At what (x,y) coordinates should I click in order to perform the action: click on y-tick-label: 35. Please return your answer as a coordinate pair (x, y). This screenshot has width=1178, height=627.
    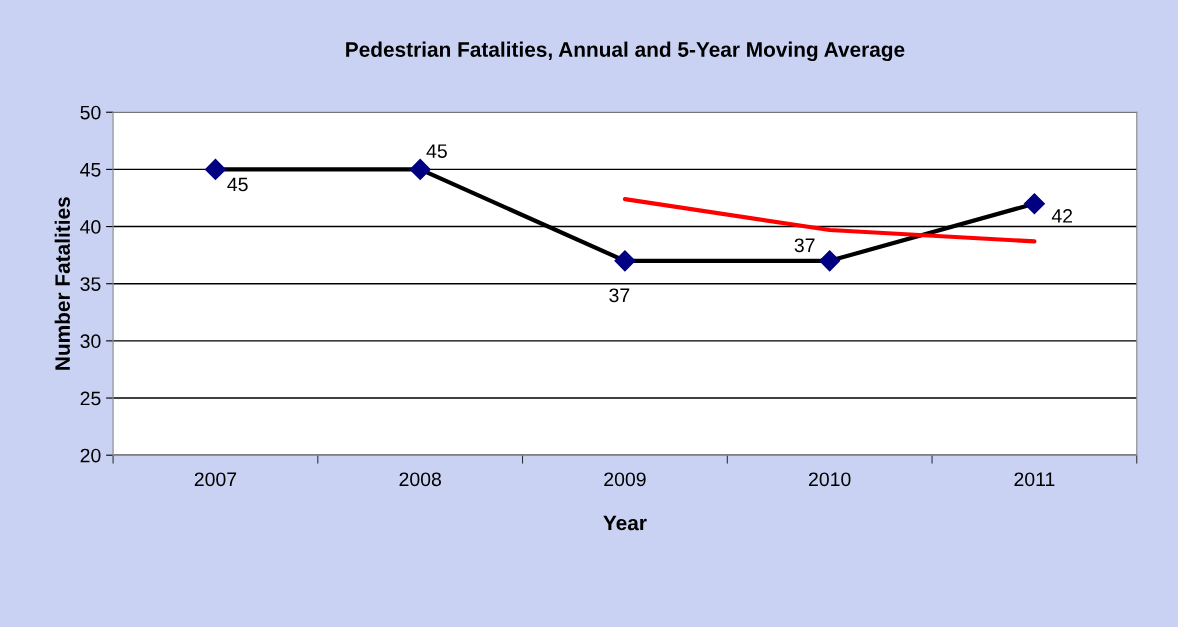
    Looking at the image, I should click on (90, 284).